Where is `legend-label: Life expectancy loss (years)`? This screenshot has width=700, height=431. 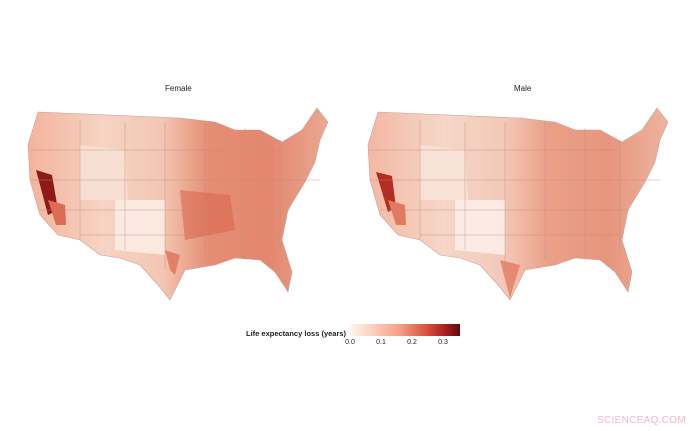
legend-label: Life expectancy loss (years) is located at coordinates (296, 333).